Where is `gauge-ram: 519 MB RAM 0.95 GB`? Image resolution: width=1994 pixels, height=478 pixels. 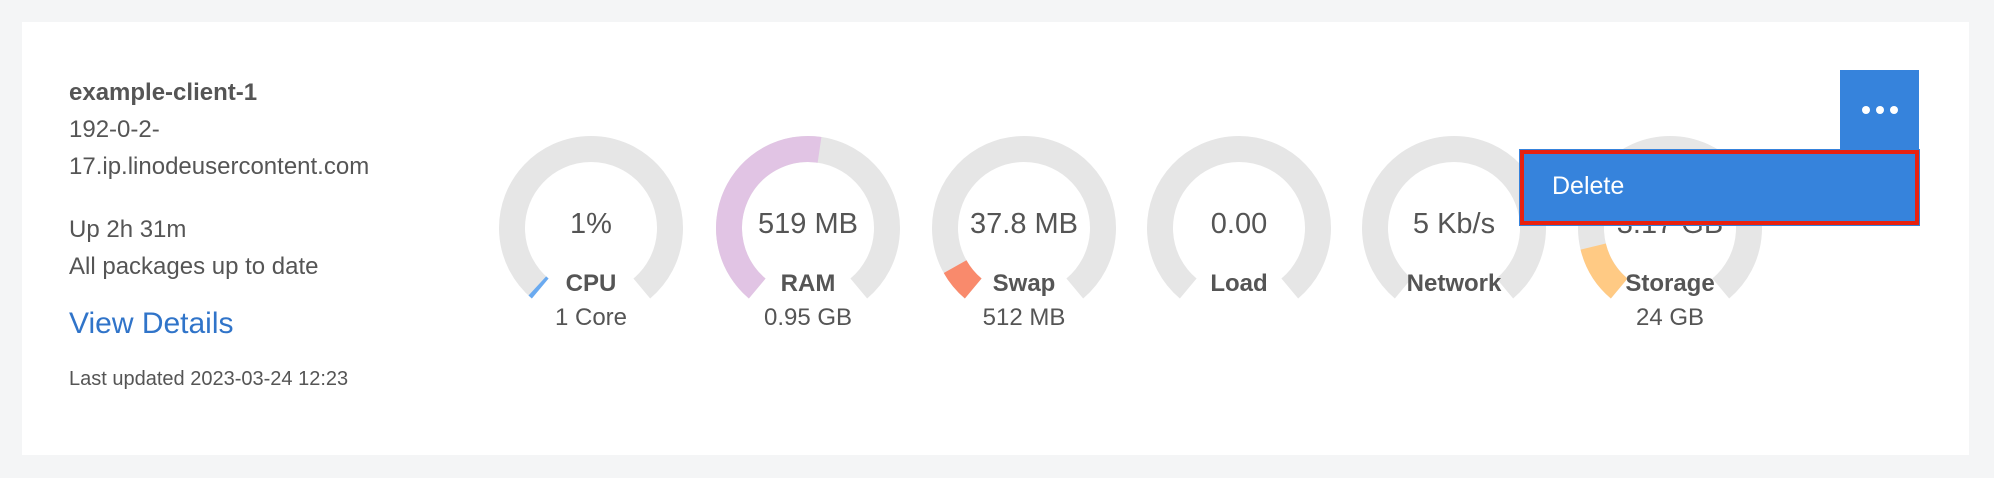 gauge-ram: 519 MB RAM 0.95 GB is located at coordinates (808, 230).